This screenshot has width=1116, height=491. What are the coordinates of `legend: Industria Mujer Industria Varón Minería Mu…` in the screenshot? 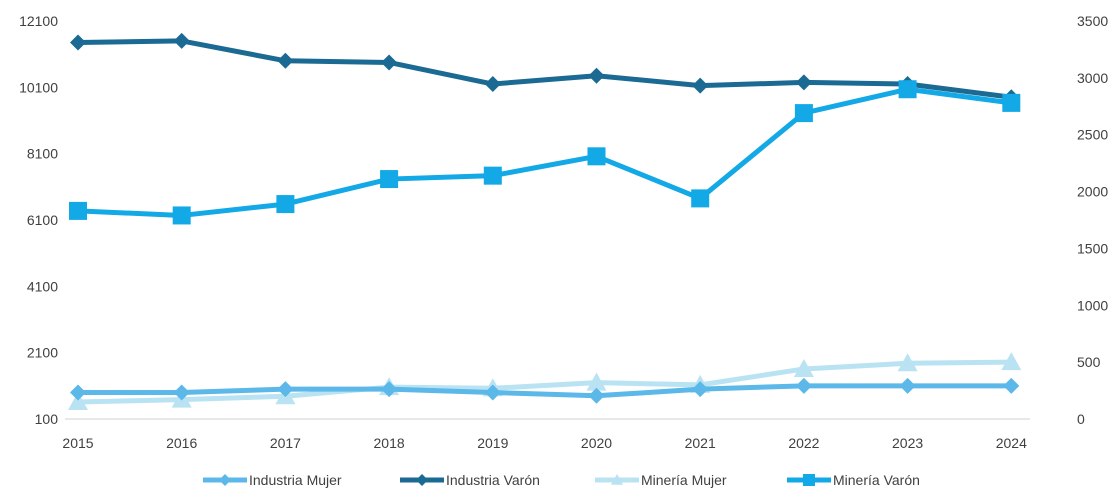 It's located at (558, 480).